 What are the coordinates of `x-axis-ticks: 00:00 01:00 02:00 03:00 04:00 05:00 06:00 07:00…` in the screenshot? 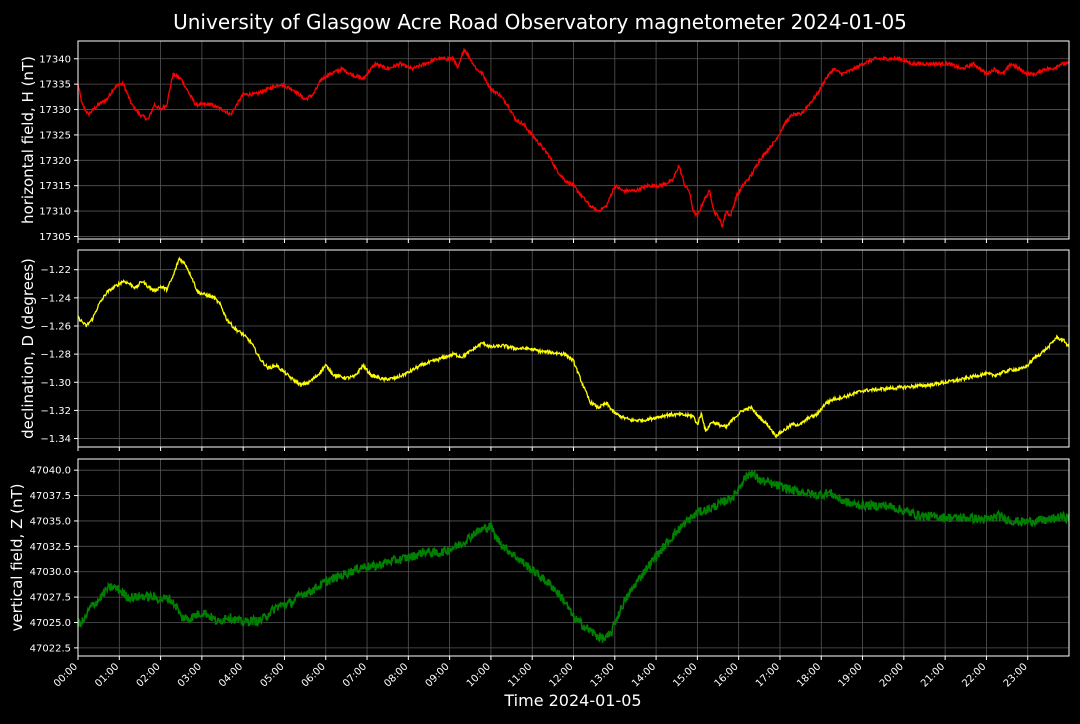 It's located at (541, 675).